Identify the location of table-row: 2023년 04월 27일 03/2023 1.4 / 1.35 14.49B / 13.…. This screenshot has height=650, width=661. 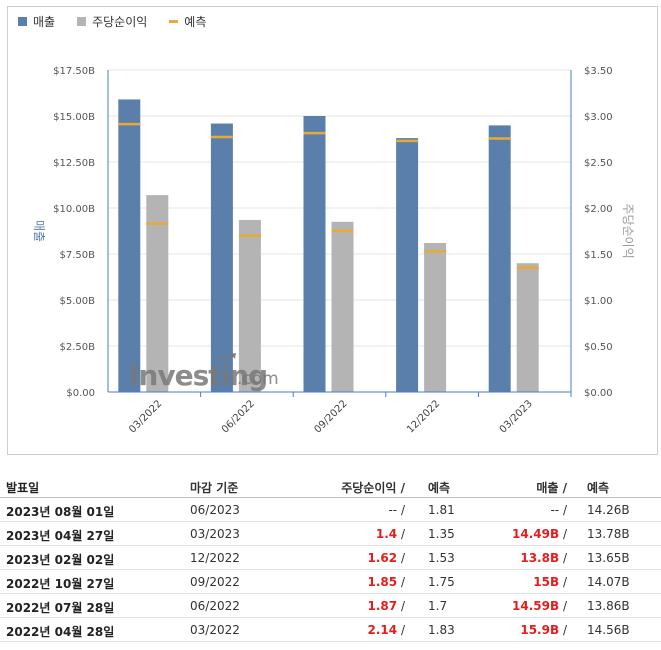
(330, 534).